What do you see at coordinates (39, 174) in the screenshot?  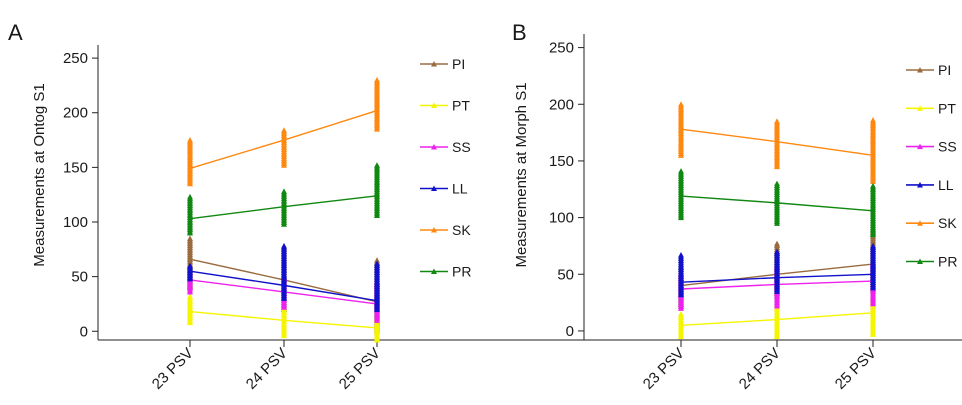 I see `y-axis-label: Measurements at Ontog S1` at bounding box center [39, 174].